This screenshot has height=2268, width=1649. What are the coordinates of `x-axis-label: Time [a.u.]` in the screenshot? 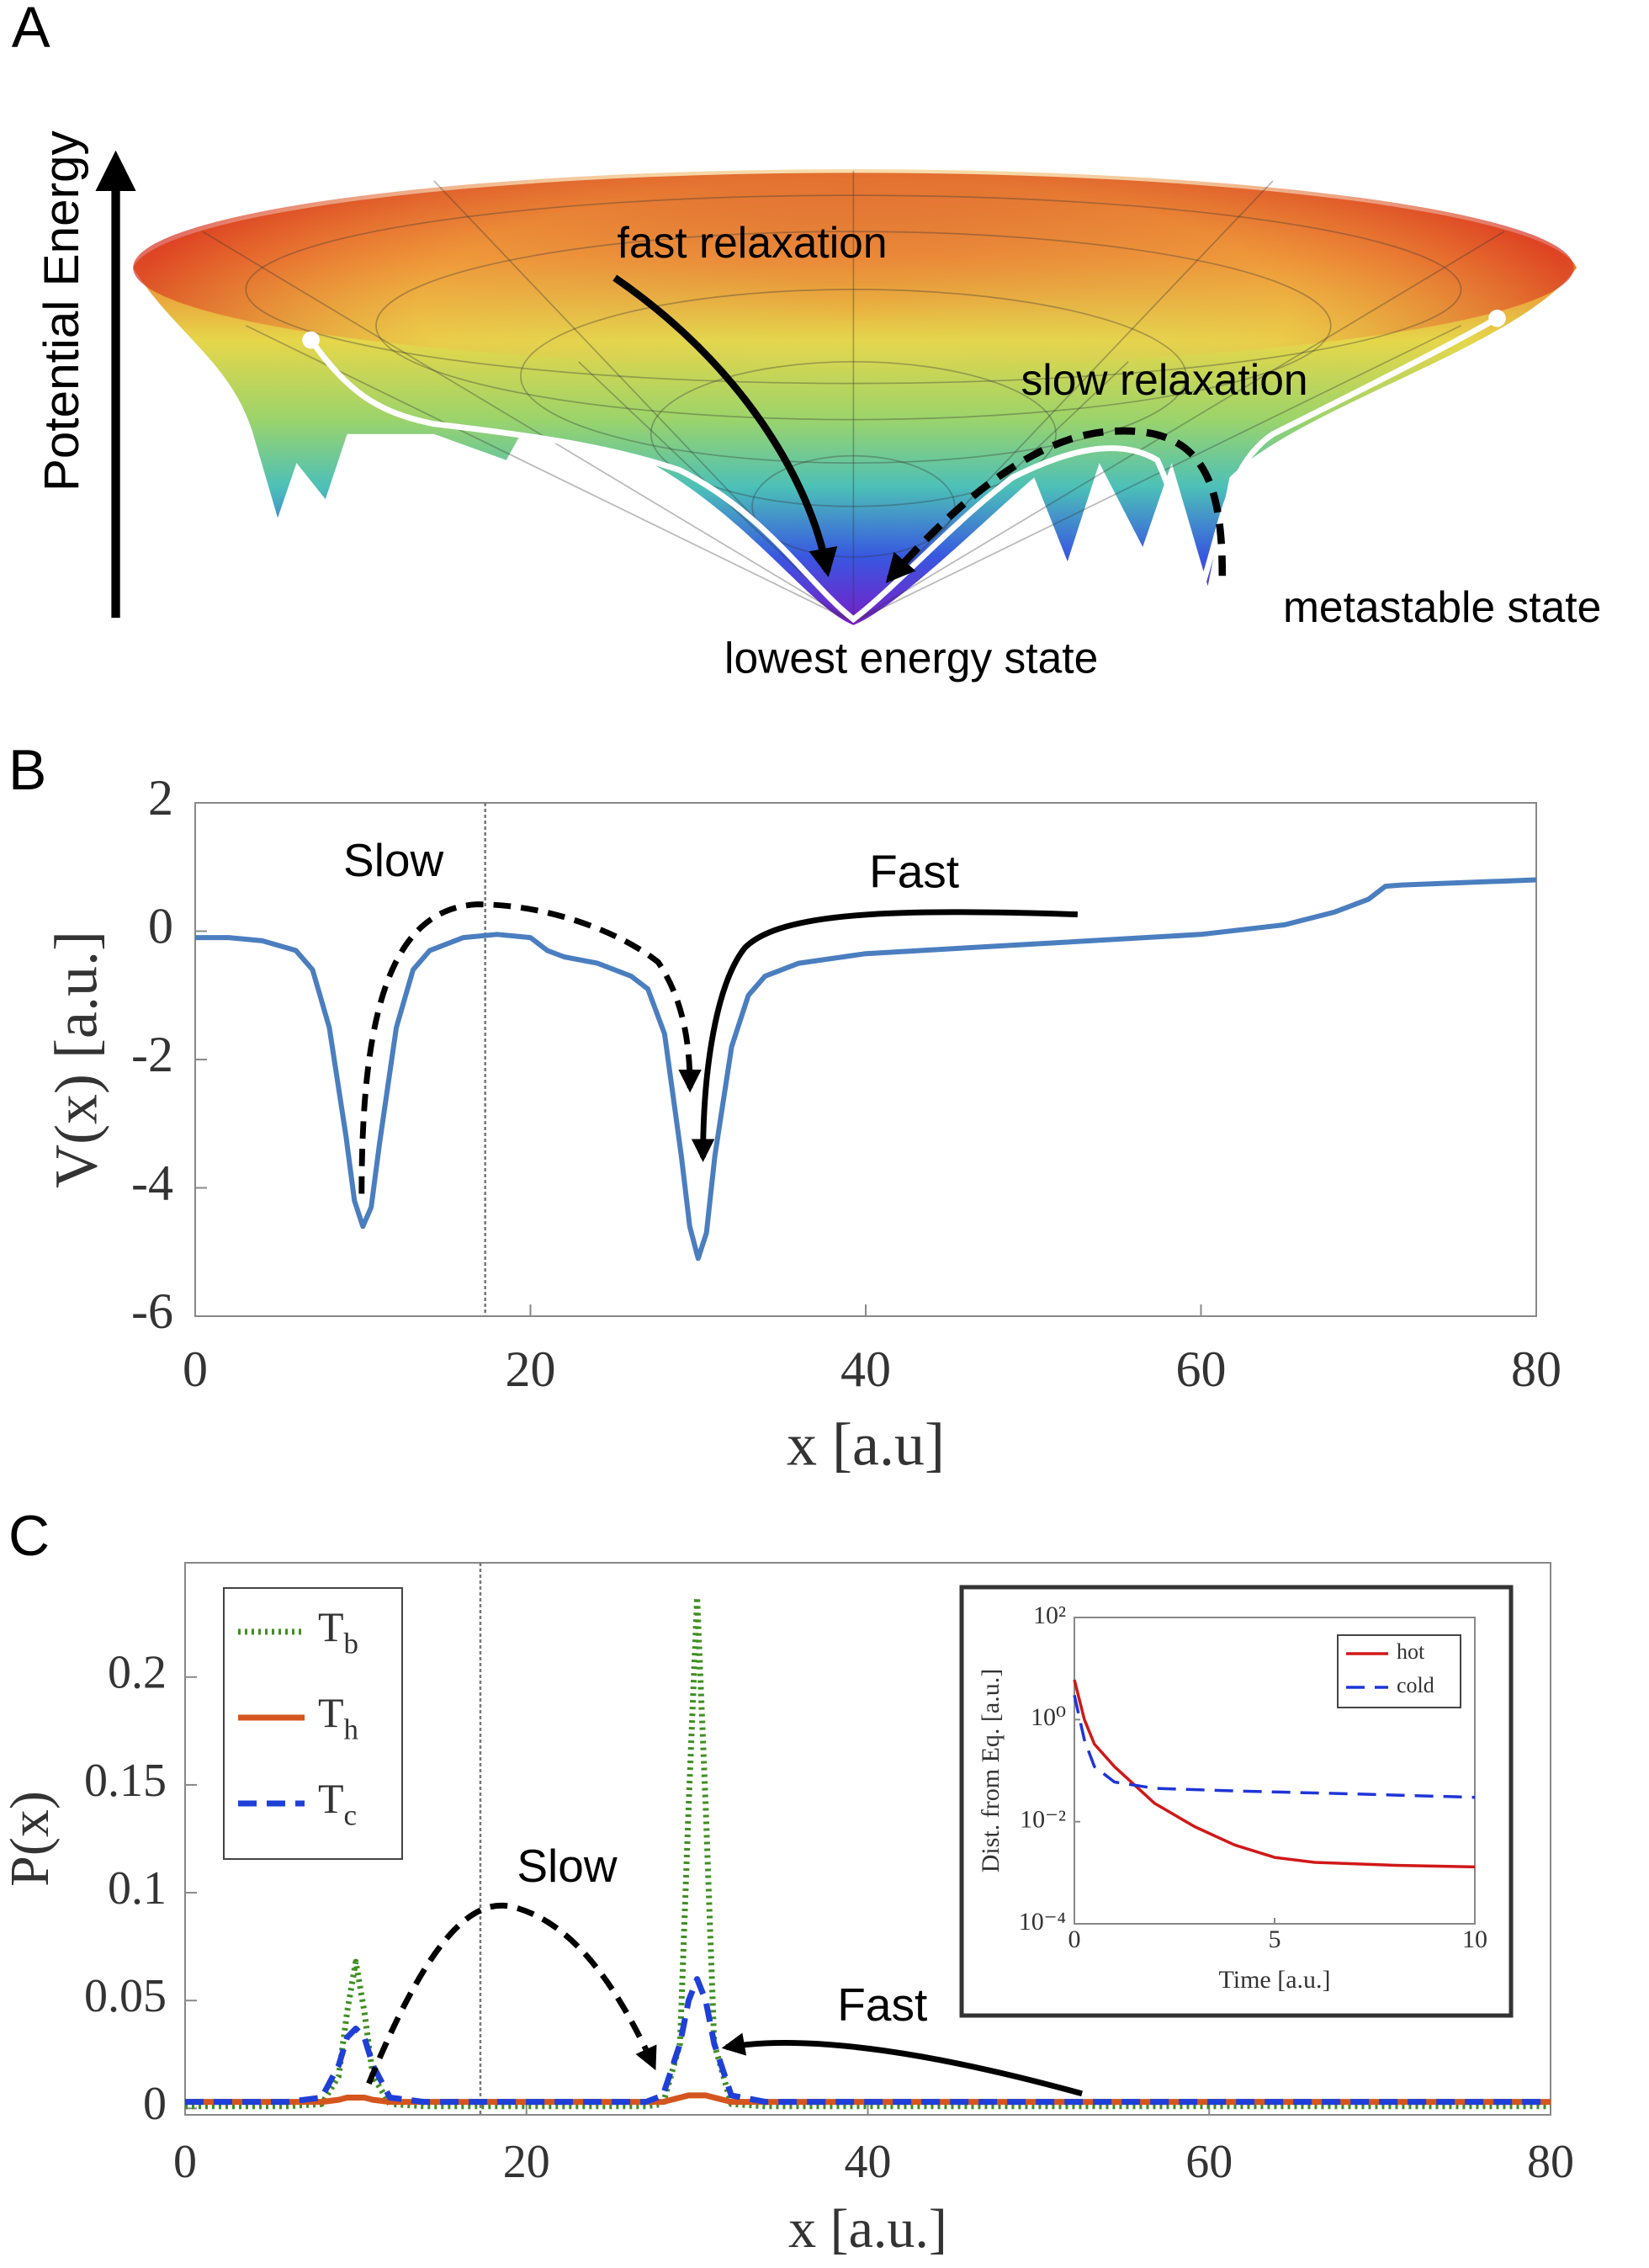 It's located at (1274, 1980).